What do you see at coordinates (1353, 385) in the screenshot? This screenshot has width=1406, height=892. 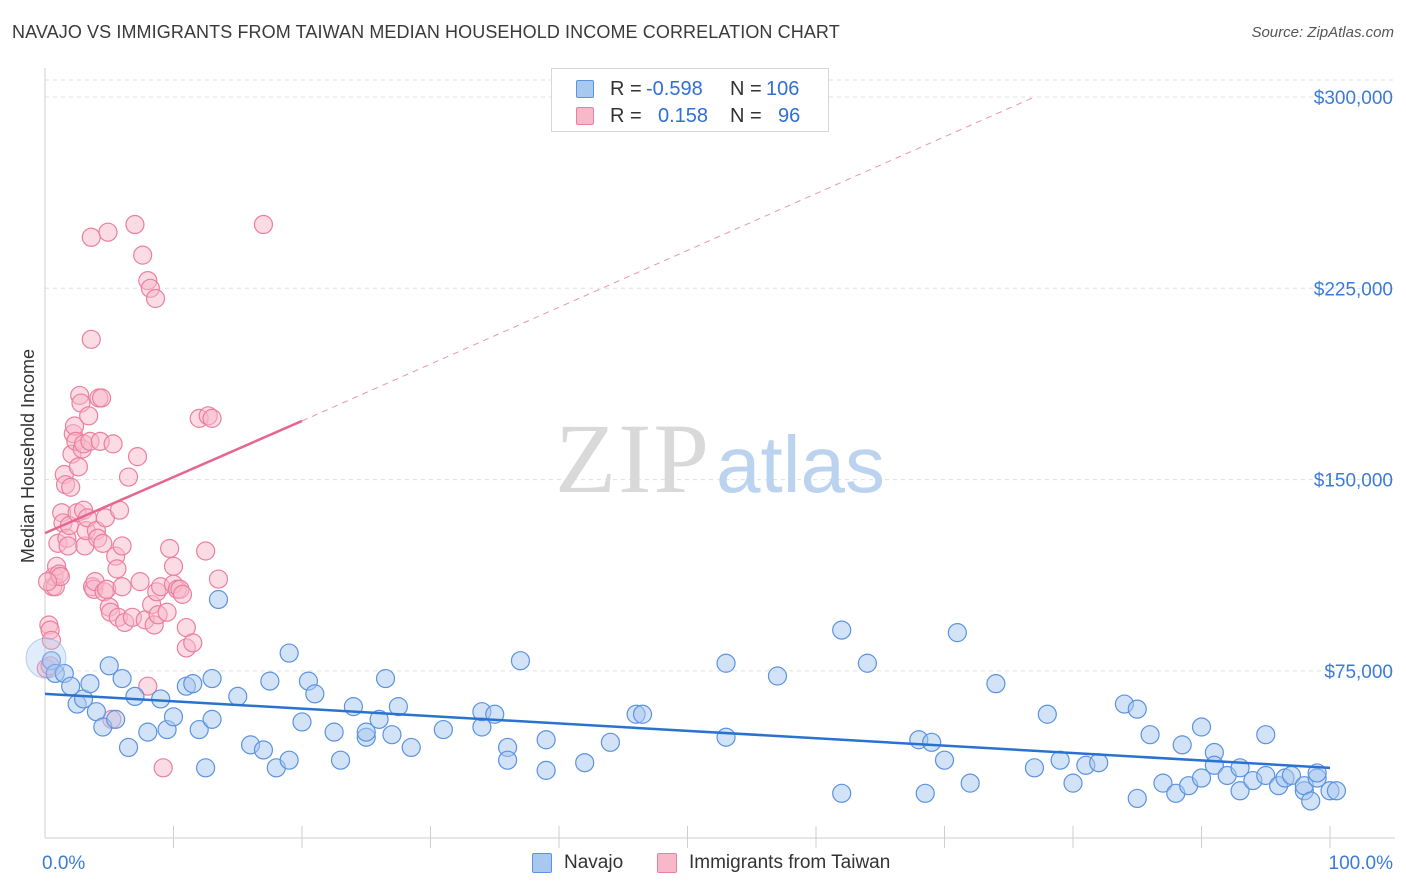 I see `y-tick-labels: $75,000 $150,000 $225,000 $300,000` at bounding box center [1353, 385].